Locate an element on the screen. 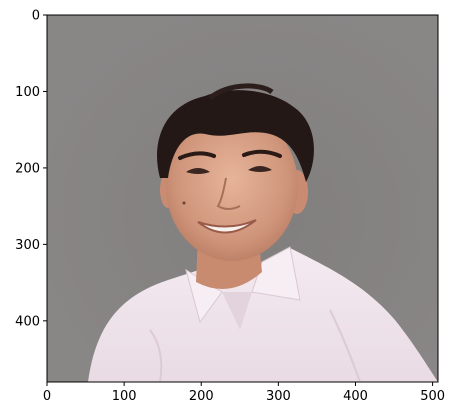 The image size is (455, 418). x-tick-label: 300 is located at coordinates (278, 396).